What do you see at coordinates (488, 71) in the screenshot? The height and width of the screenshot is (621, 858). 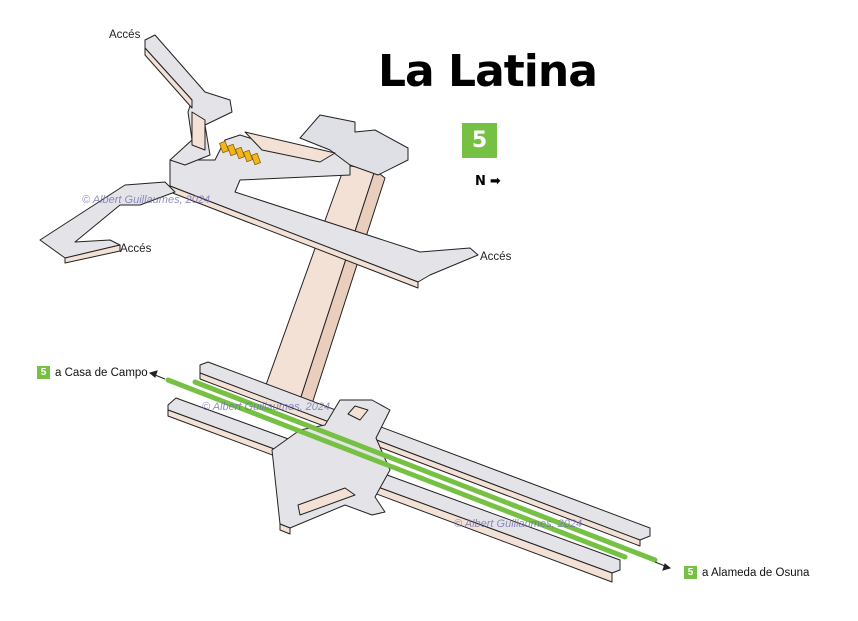 I see `station-title: La Latina` at bounding box center [488, 71].